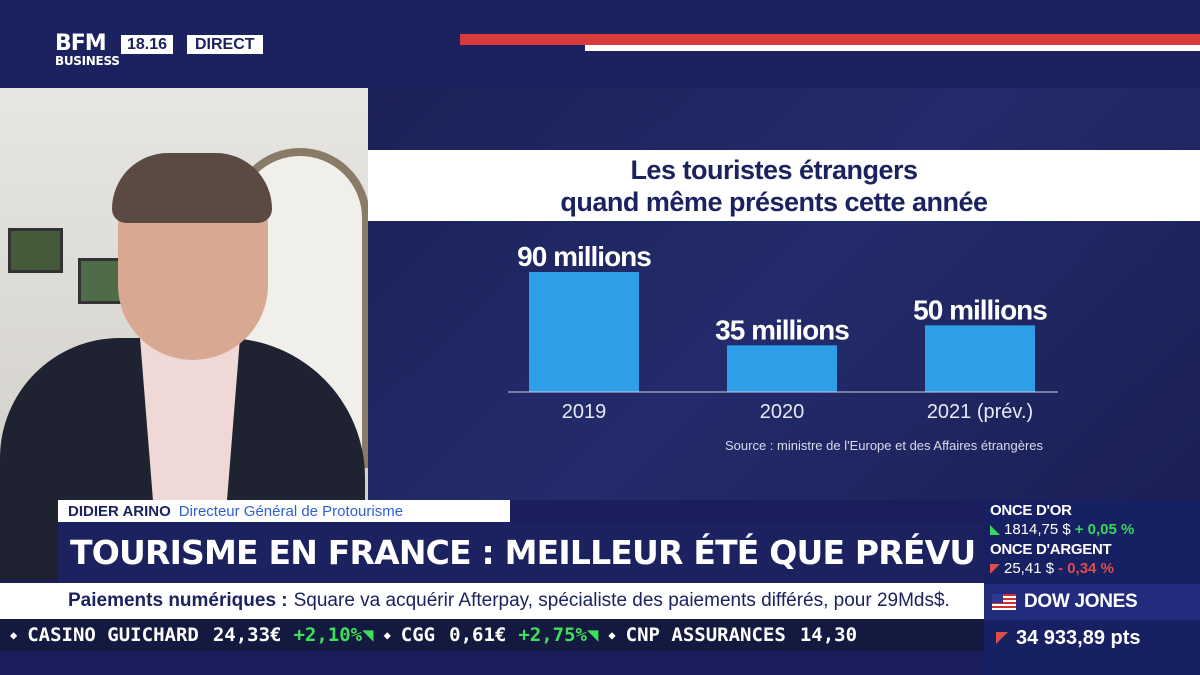 The image size is (1200, 675). I want to click on gold-title: ONCE D'OR, so click(1031, 510).